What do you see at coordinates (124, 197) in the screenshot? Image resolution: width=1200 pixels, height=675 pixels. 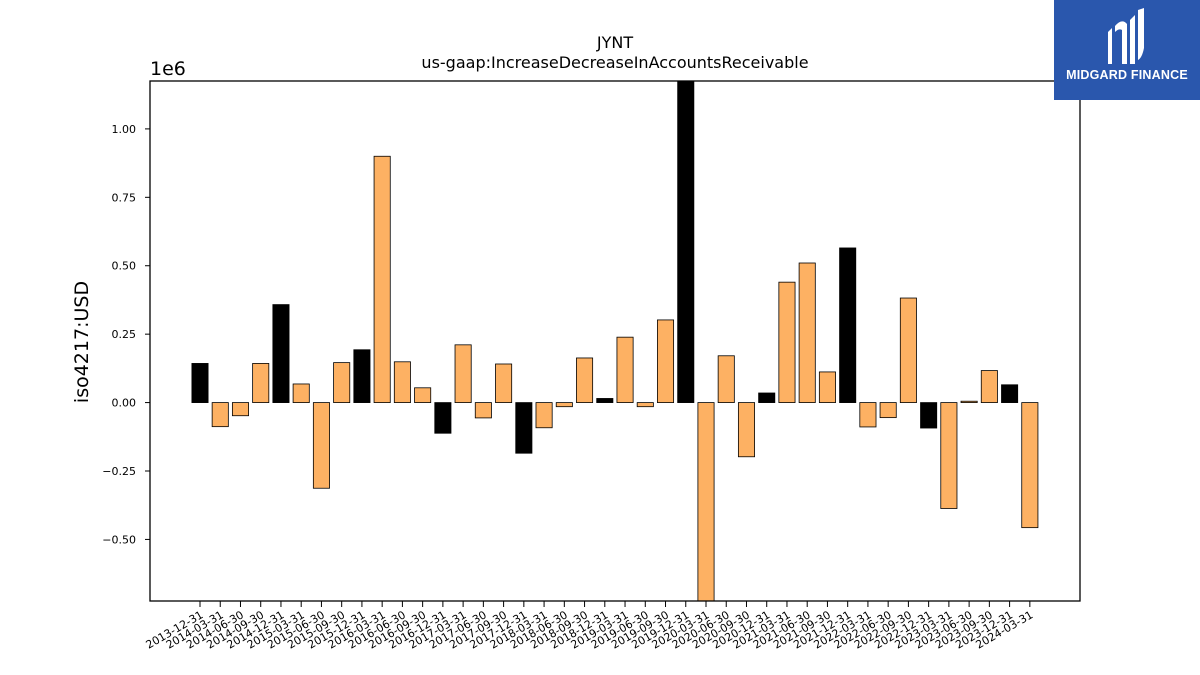 I see `y-tick-label: 0.75` at bounding box center [124, 197].